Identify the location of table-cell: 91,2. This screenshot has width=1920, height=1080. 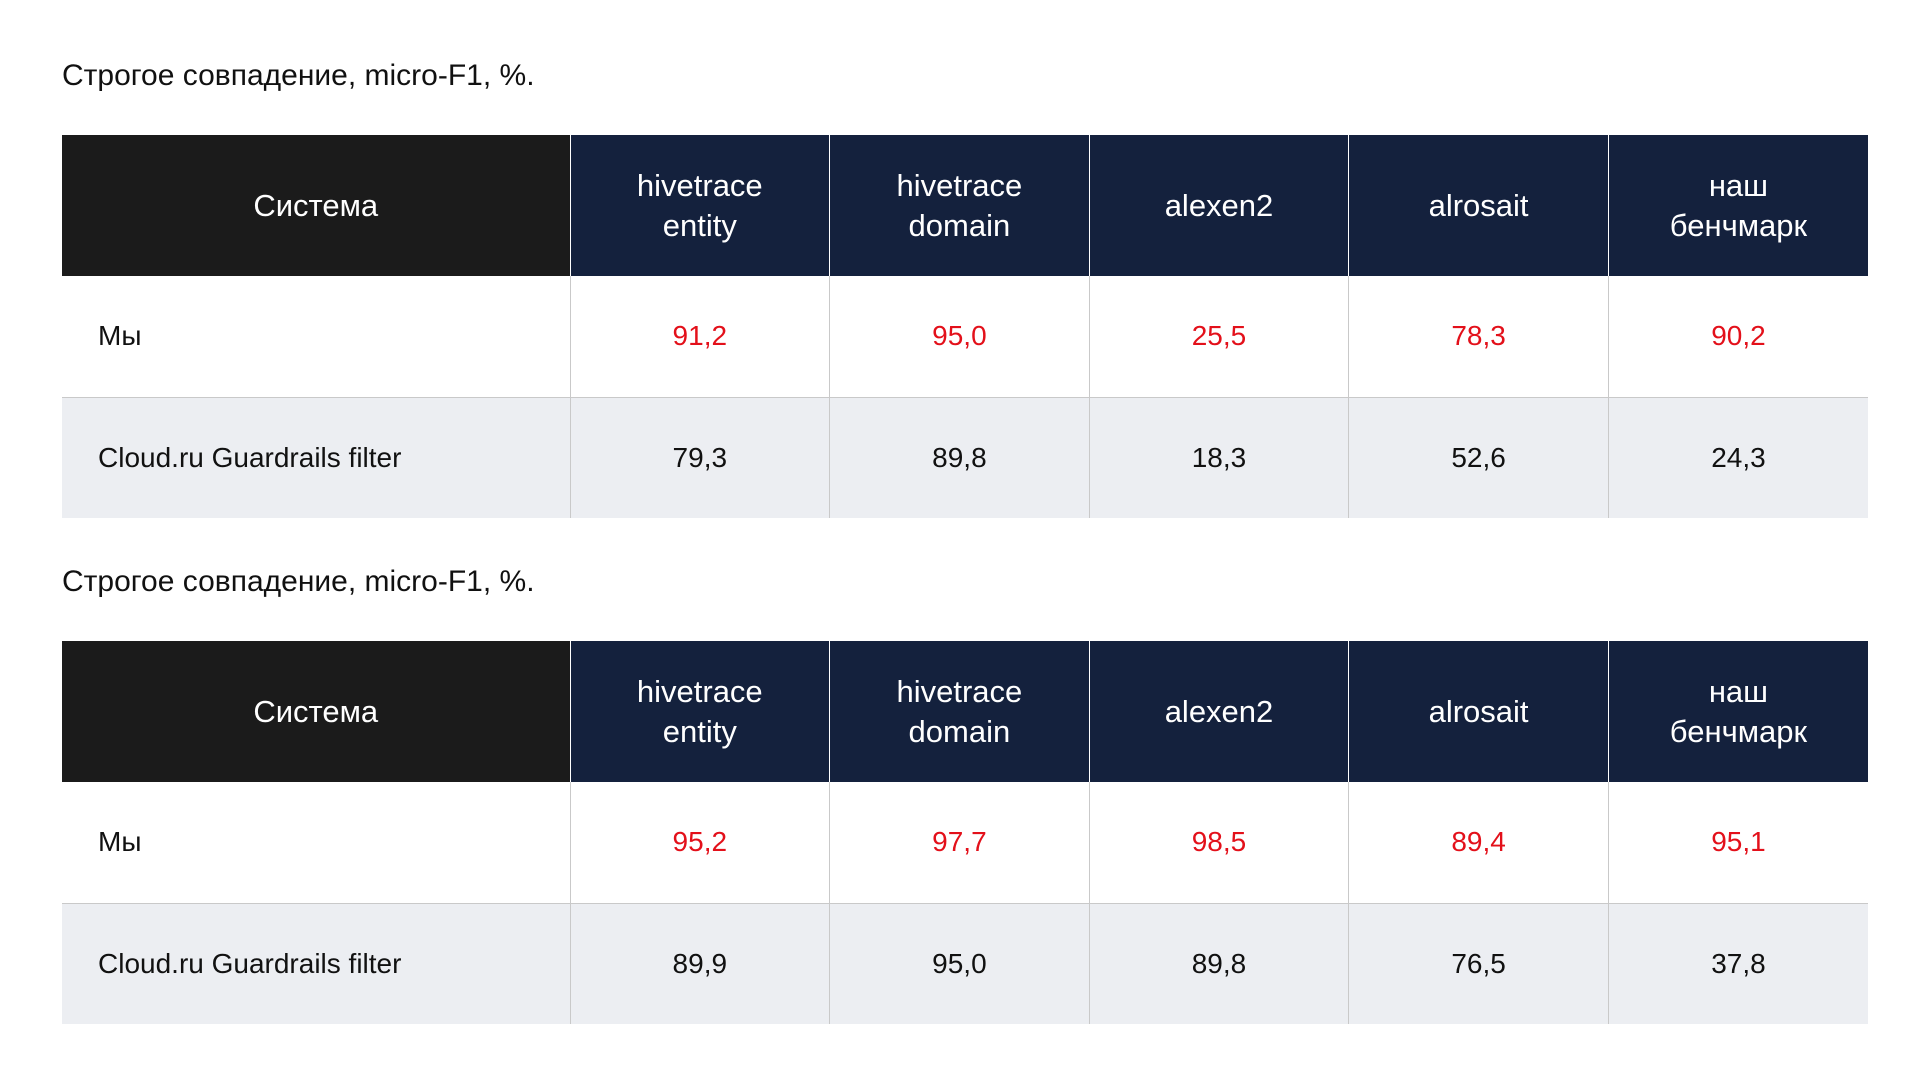
(699, 337).